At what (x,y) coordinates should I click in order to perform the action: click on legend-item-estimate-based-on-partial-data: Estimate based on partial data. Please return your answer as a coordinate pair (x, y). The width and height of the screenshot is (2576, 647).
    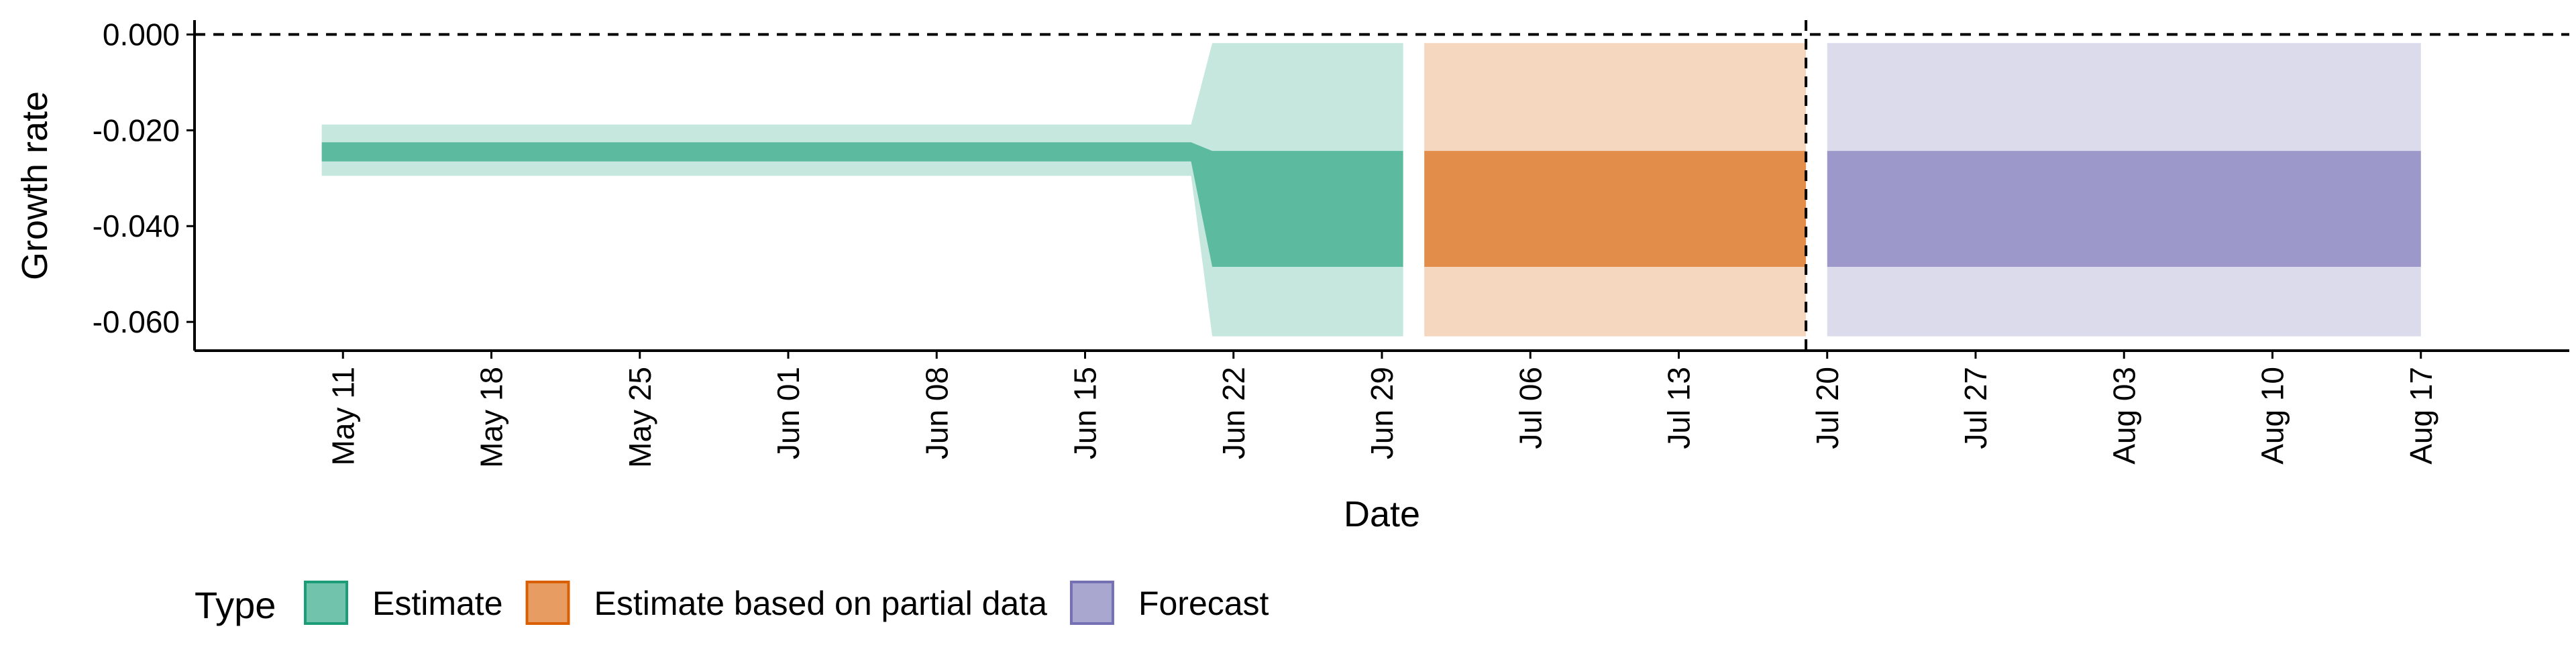
    Looking at the image, I should click on (786, 603).